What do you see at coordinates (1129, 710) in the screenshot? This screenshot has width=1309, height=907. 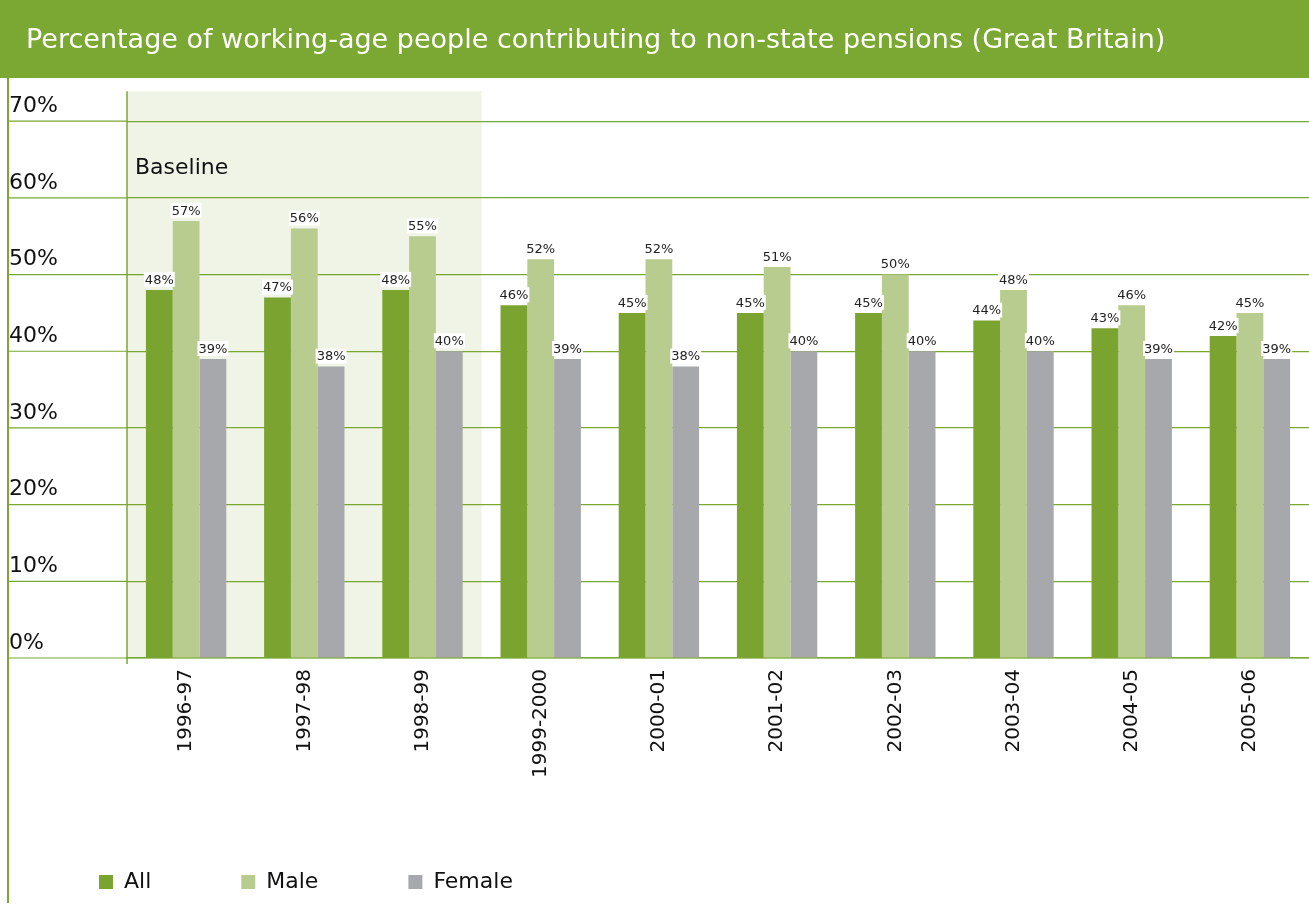 I see `x-tick-label: 2004-05` at bounding box center [1129, 710].